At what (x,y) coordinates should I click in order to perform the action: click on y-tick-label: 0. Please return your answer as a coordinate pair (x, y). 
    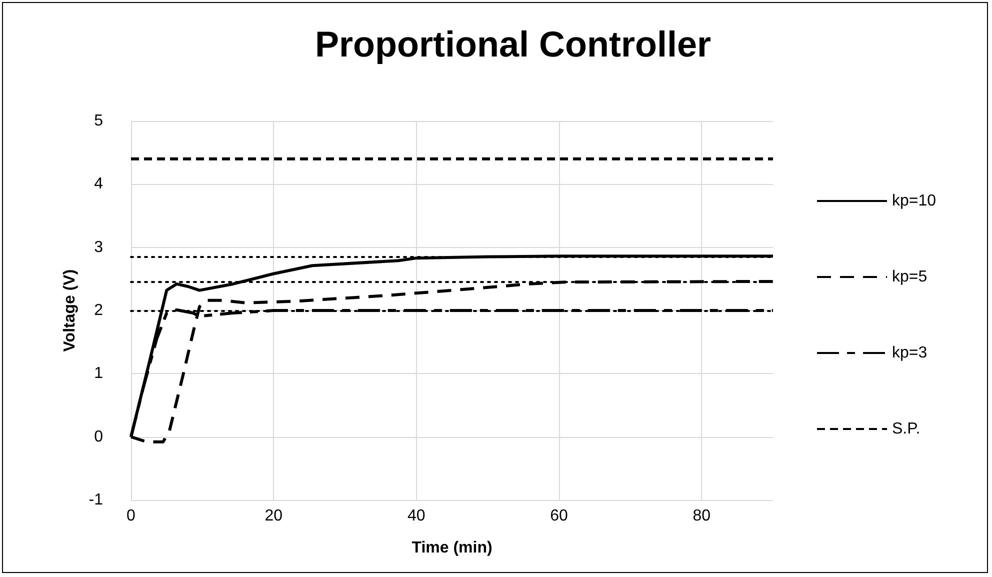
    Looking at the image, I should click on (99, 437).